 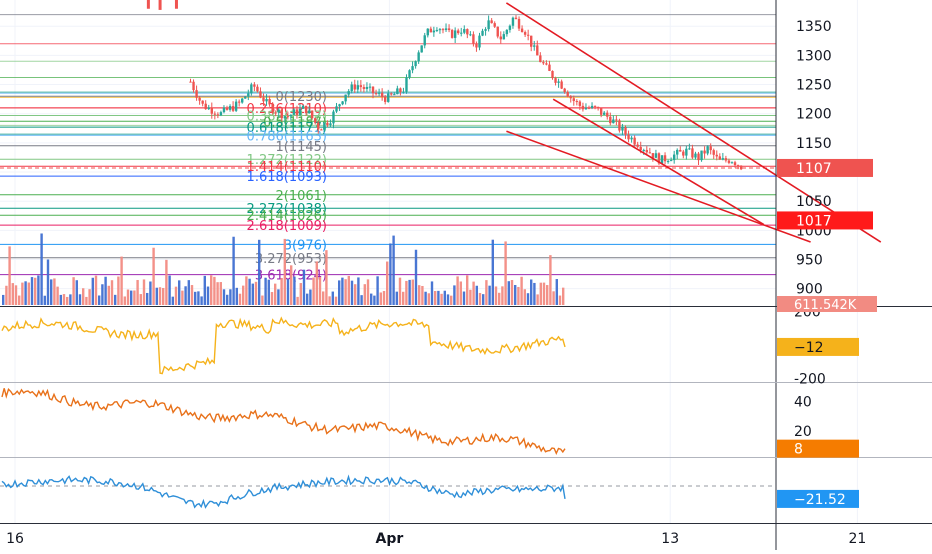 What do you see at coordinates (302, 97) in the screenshot?
I see `fib-level-label: 0(1230)` at bounding box center [302, 97].